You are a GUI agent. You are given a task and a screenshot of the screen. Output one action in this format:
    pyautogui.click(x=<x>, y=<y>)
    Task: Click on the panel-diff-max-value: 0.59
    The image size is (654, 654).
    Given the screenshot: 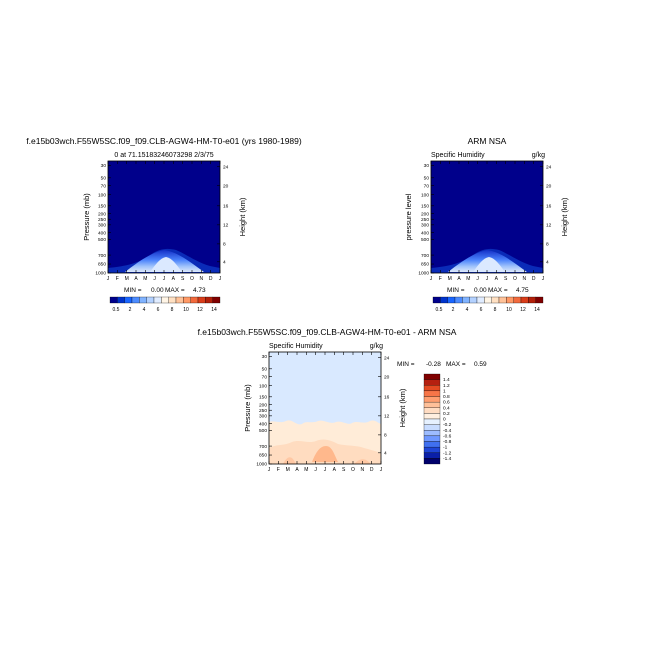 What is the action you would take?
    pyautogui.click(x=480, y=364)
    